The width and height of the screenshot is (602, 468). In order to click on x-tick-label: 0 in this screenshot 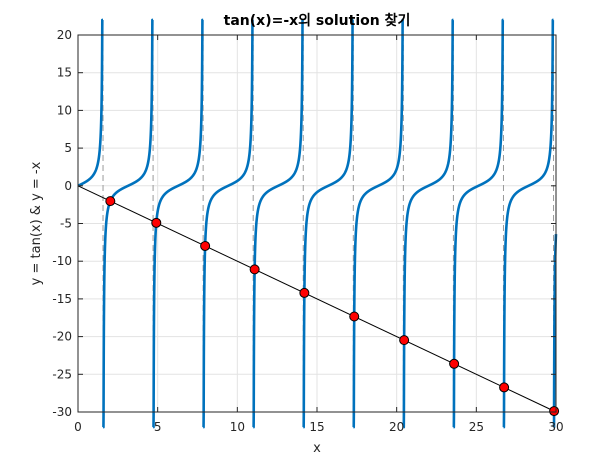, I will do `click(78, 427)`.